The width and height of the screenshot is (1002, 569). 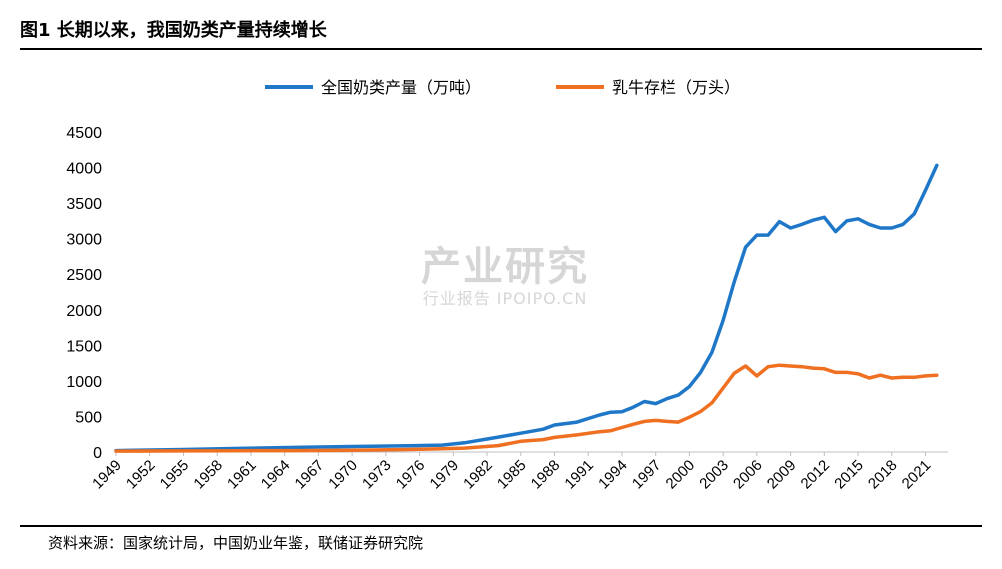 I want to click on bottom-rule, so click(x=501, y=526).